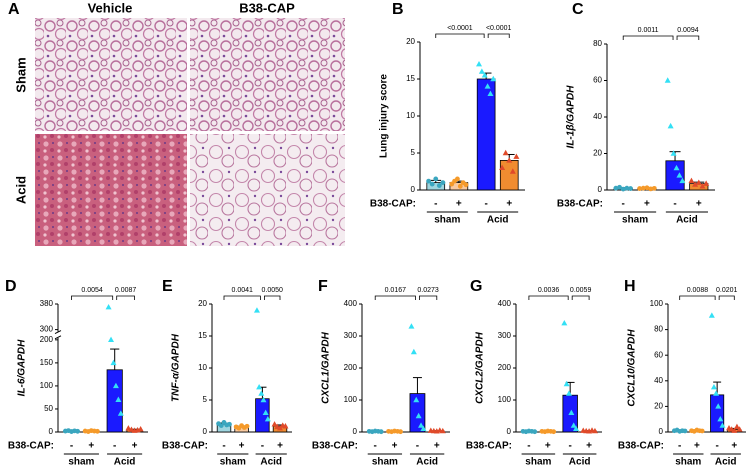  Describe the element at coordinates (20, 74) in the screenshot. I see `row-label: Sham` at that location.